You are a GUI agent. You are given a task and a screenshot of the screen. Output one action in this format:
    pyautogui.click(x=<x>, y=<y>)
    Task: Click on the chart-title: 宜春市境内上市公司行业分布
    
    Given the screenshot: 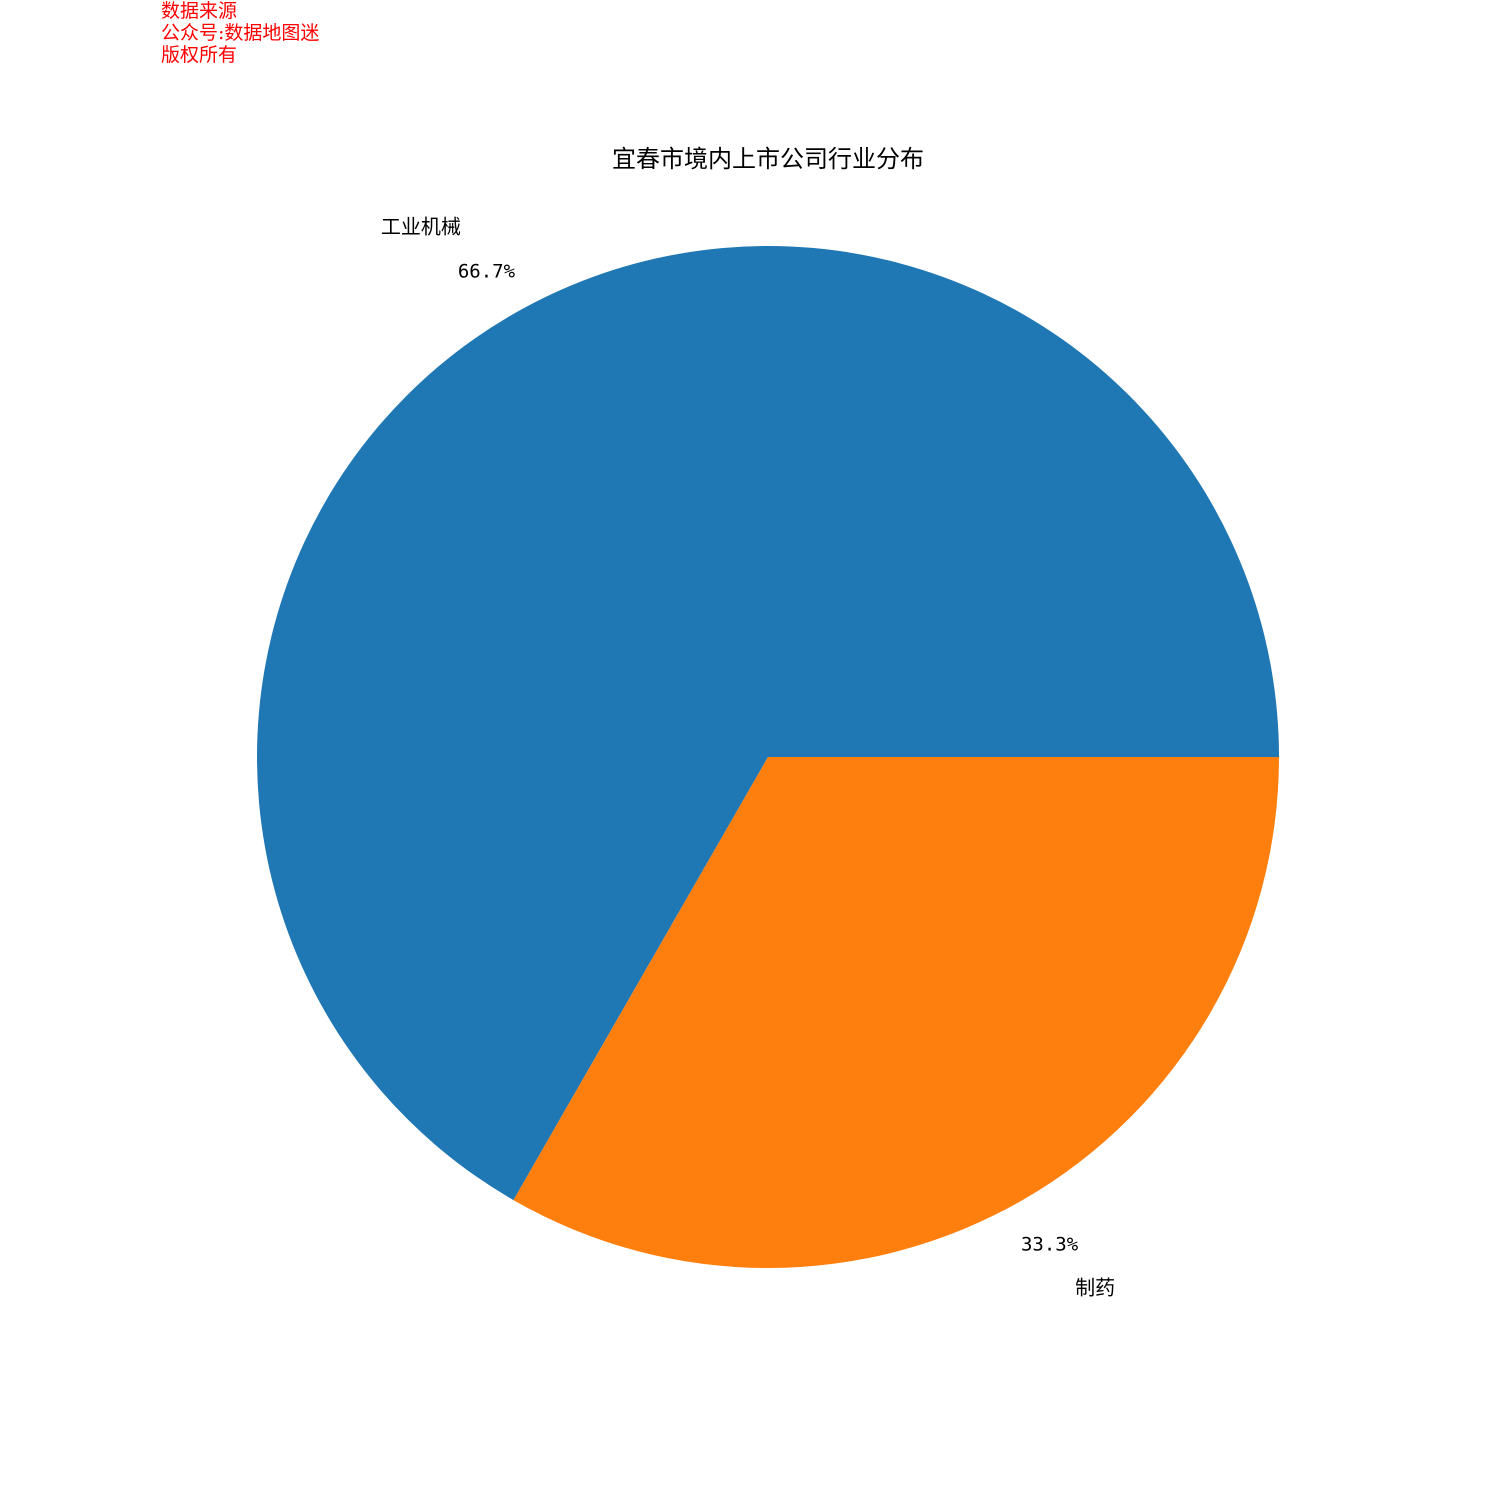 What is the action you would take?
    pyautogui.click(x=768, y=159)
    